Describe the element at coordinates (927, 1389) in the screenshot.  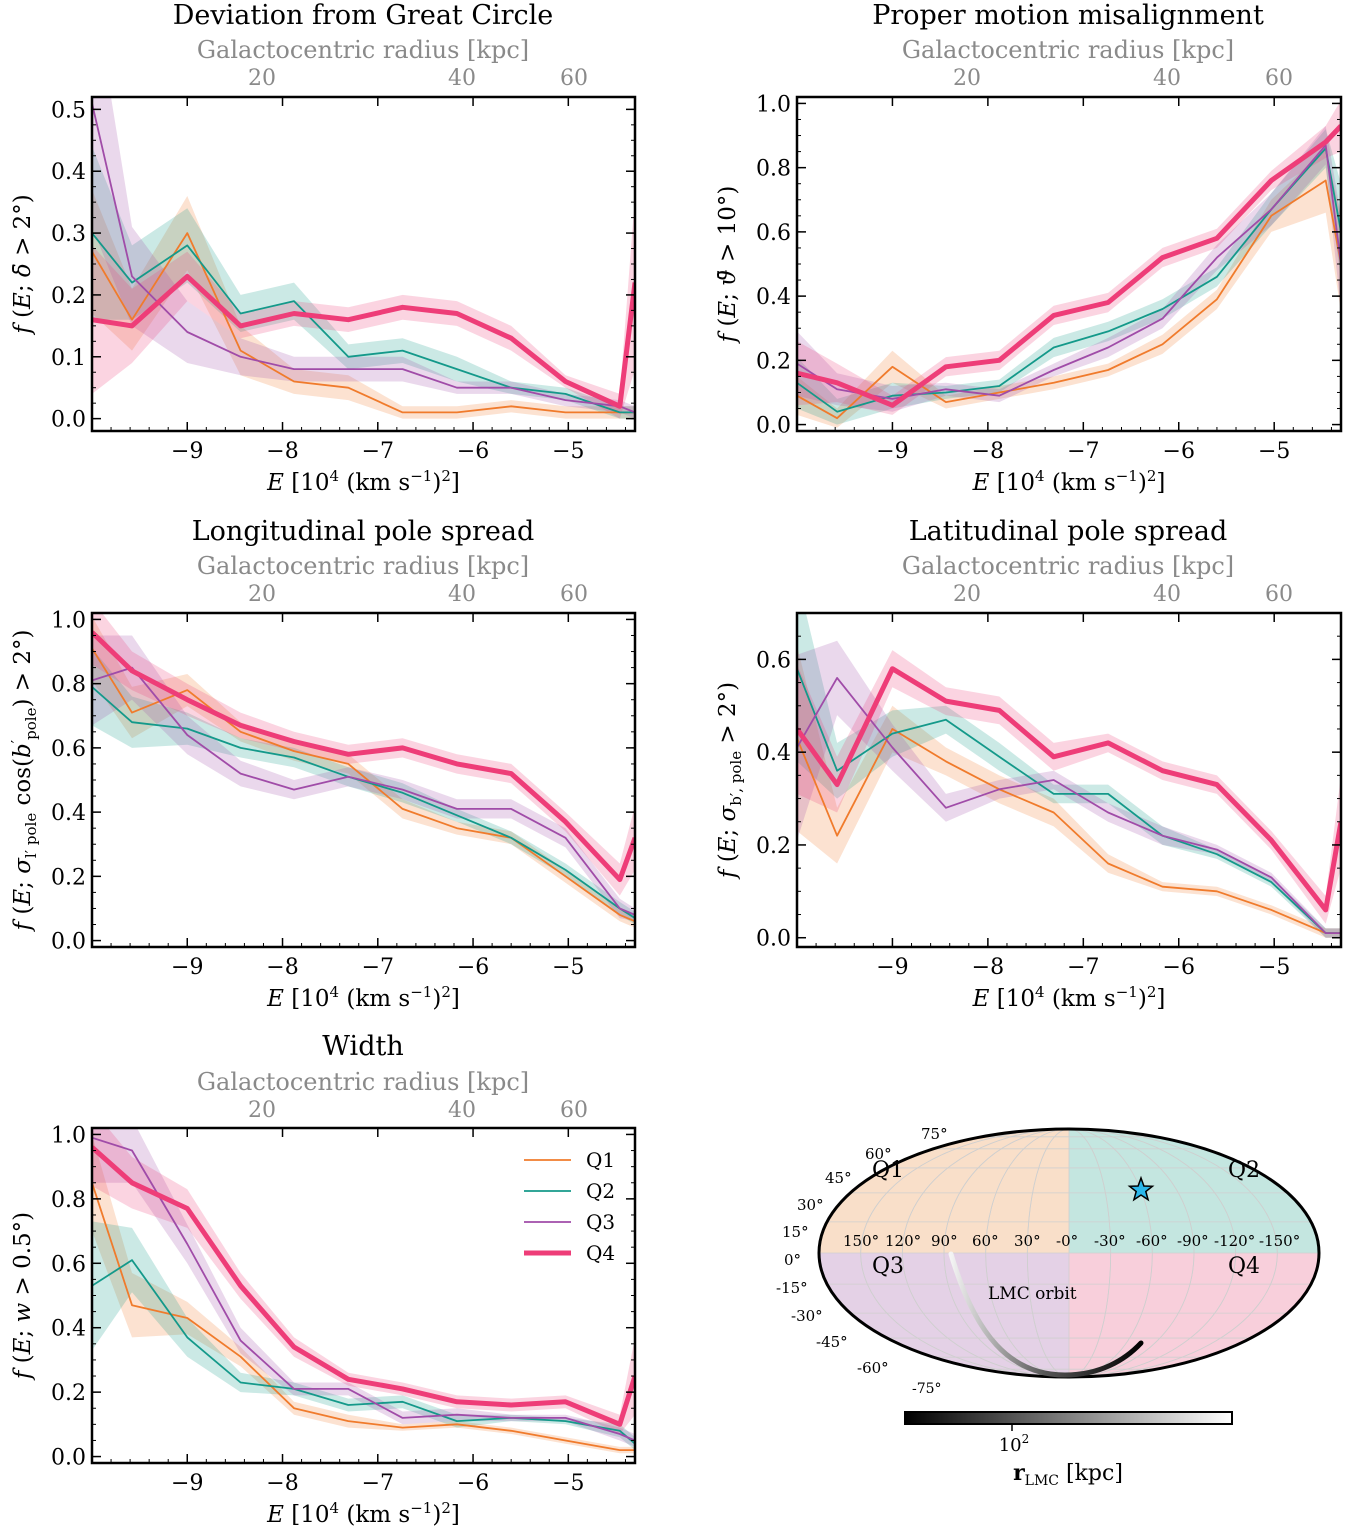
I see `map-lat-label: -75°` at that location.